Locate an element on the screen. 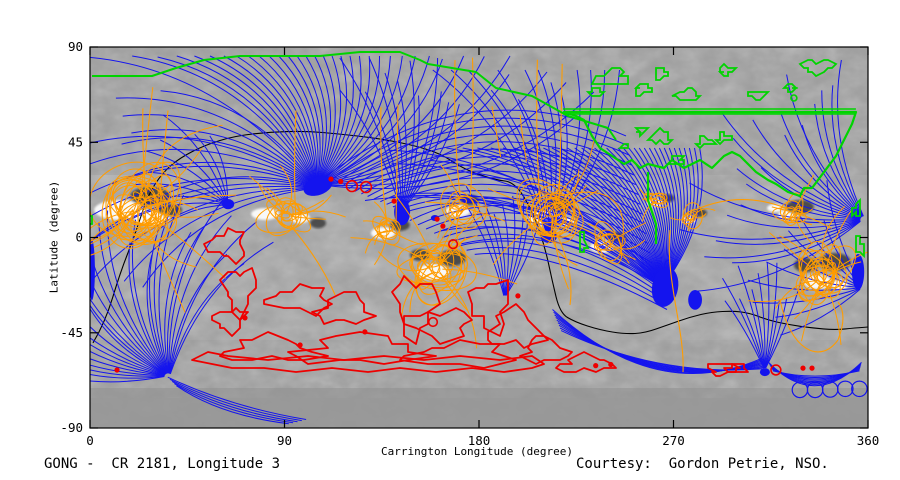 The image size is (900, 480). x-tick-labels: 0 90 180 270 360 is located at coordinates (482, 440).